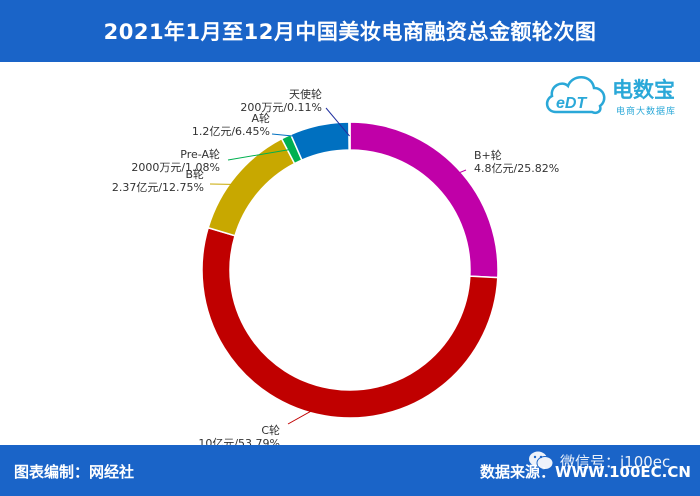  I want to click on leader-line-天使轮, so click(337, 122).